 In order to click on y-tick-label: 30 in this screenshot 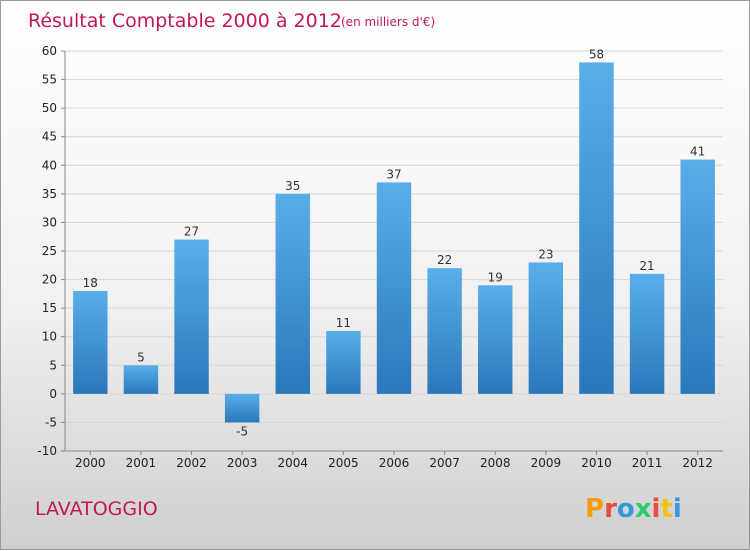, I will do `click(49, 222)`.